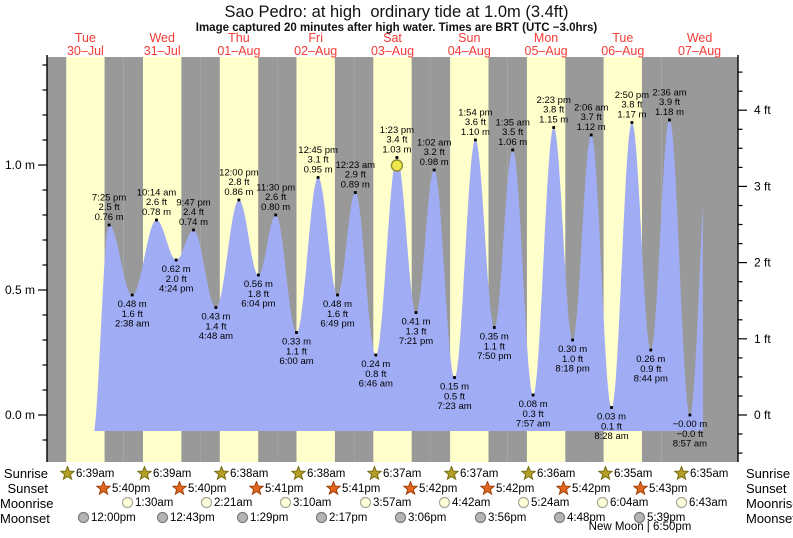 Image resolution: width=793 pixels, height=538 pixels. Describe the element at coordinates (554, 110) in the screenshot. I see `extreme-annotation: 2:23 pm3.8 ft1.15 m` at that location.